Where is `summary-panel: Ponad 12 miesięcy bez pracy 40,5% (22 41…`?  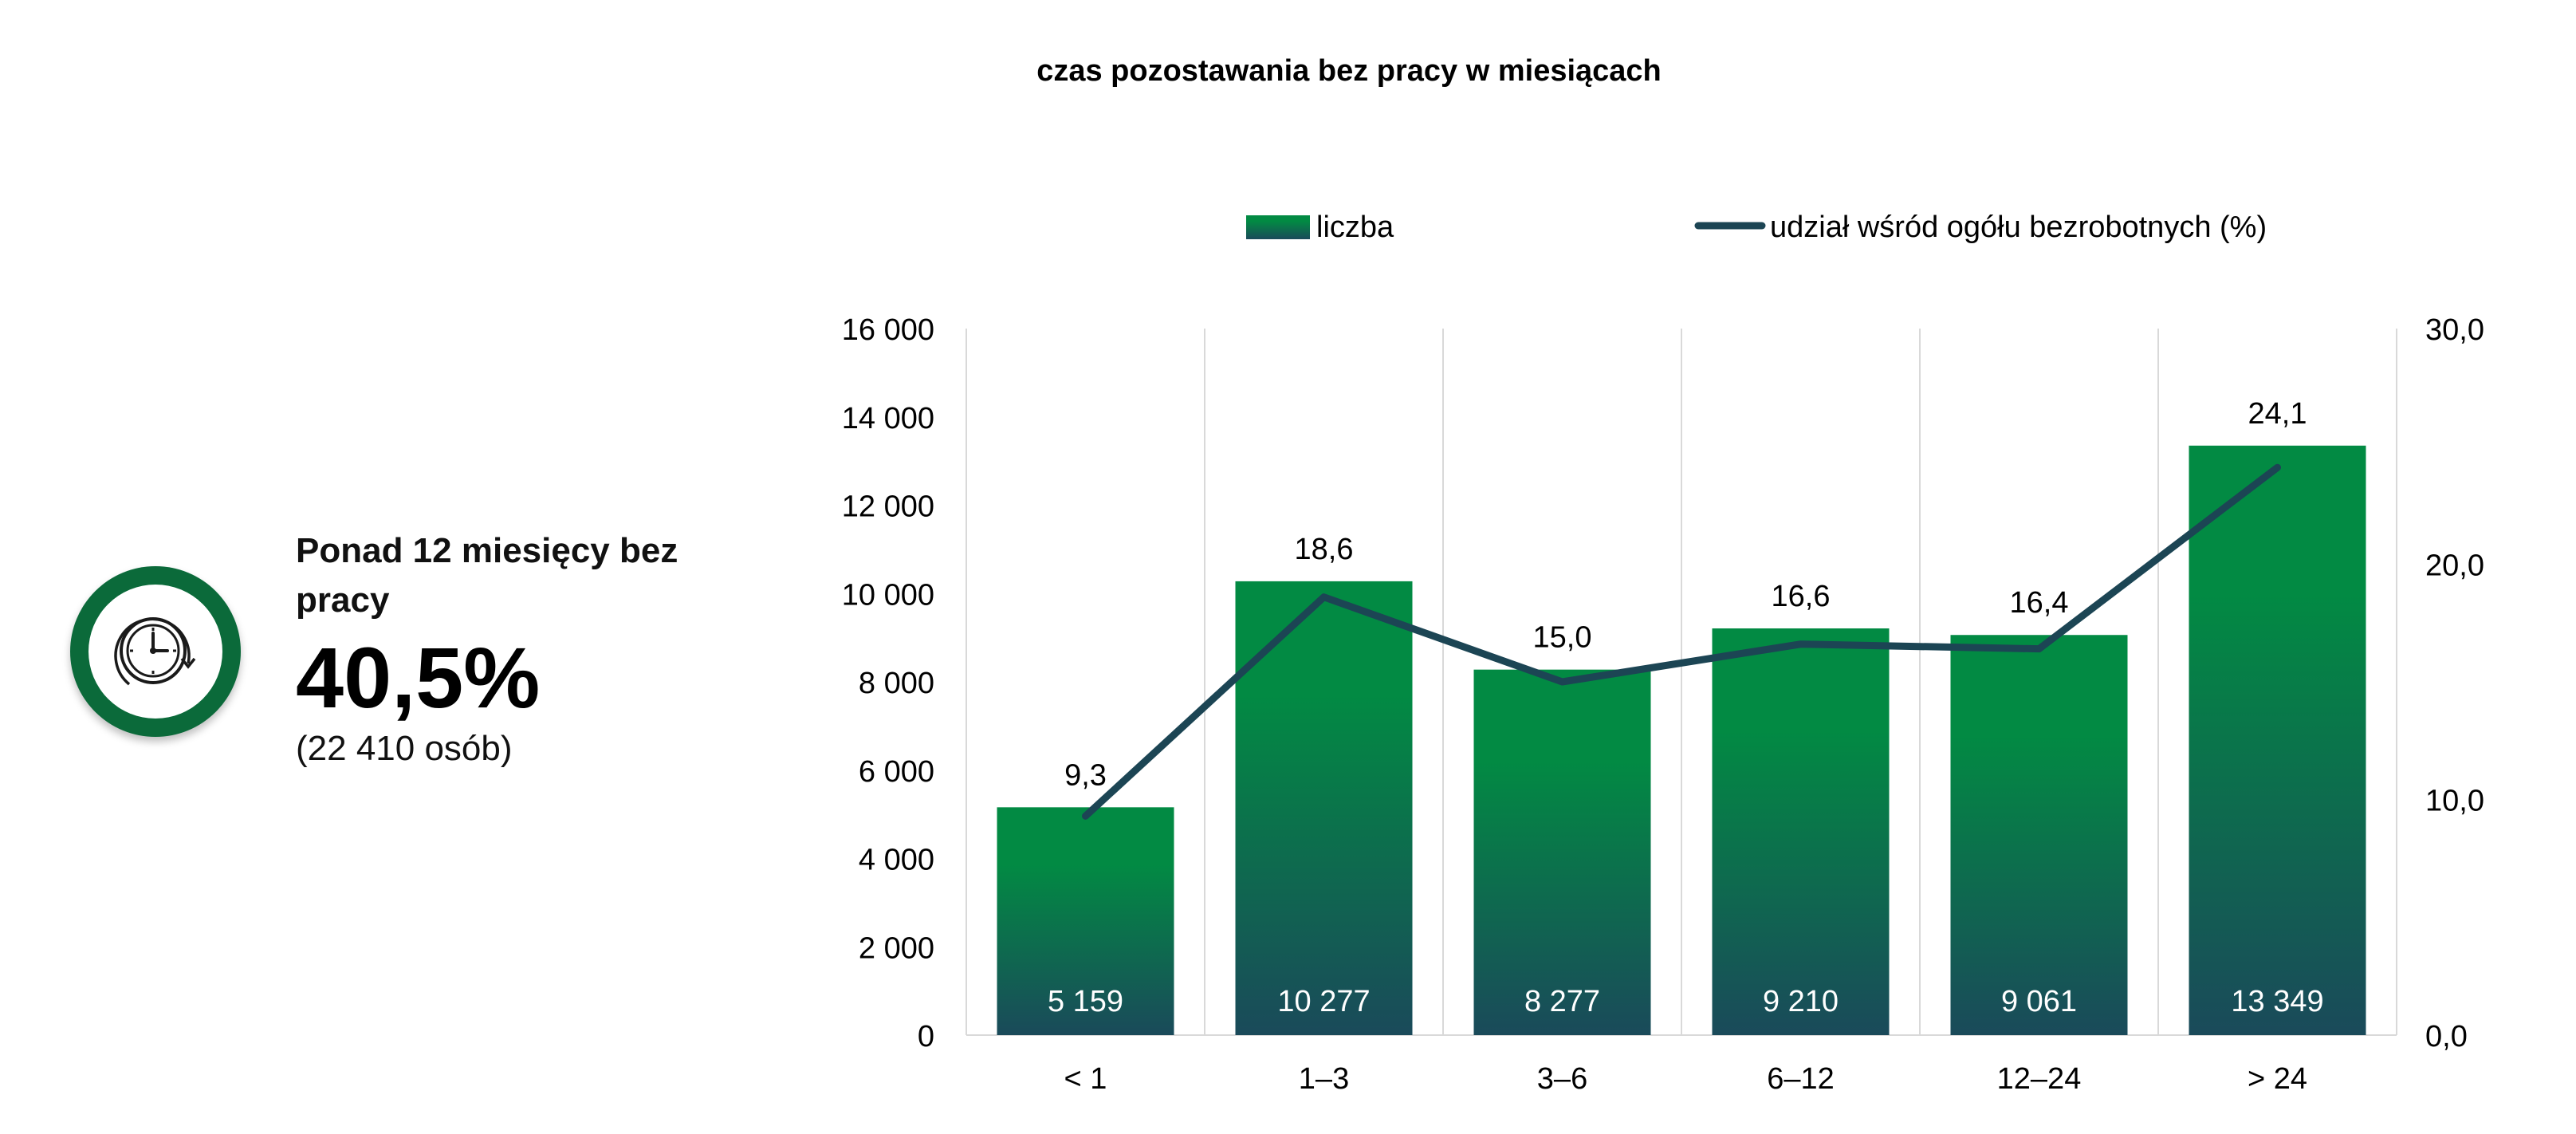 summary-panel: Ponad 12 miesięcy bez pracy 40,5% (22 41… is located at coordinates (397, 646).